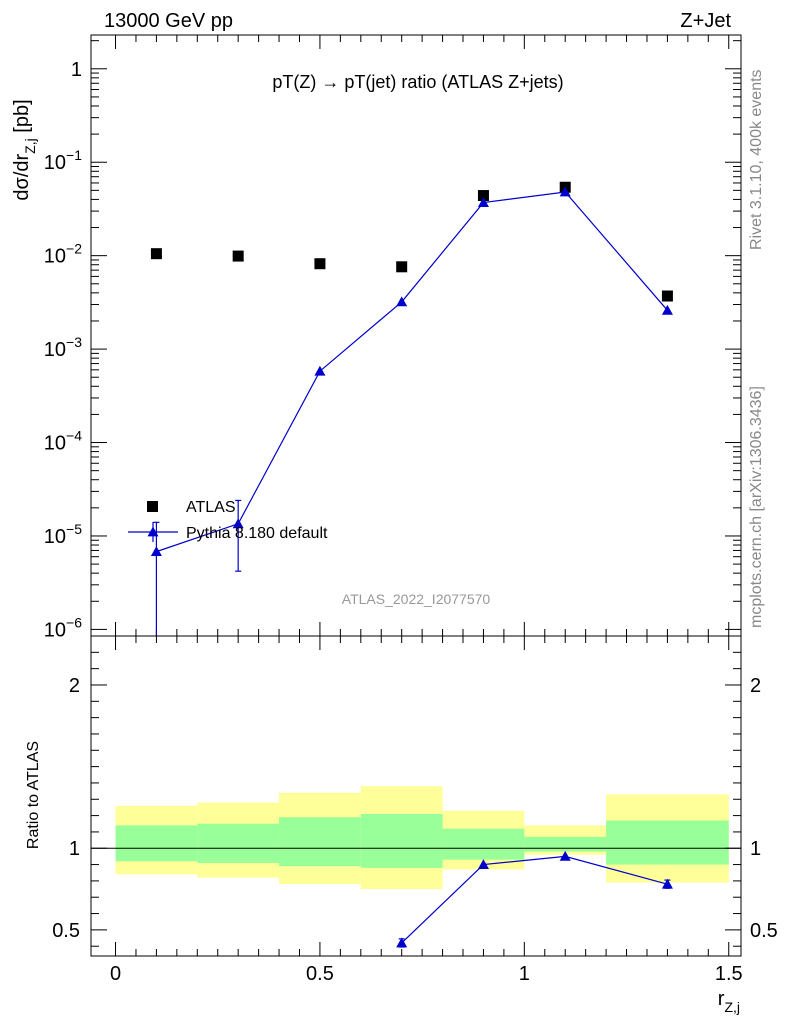 This screenshot has width=786, height=1024. Describe the element at coordinates (416, 599) in the screenshot. I see `analysis-watermark: ATLAS_2022_I2077570` at that location.